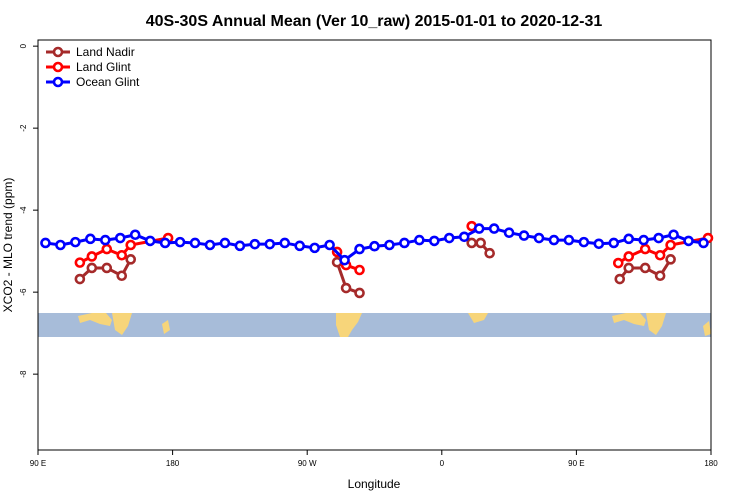  What do you see at coordinates (23, 374) in the screenshot?
I see `y-tick-label: -8` at bounding box center [23, 374].